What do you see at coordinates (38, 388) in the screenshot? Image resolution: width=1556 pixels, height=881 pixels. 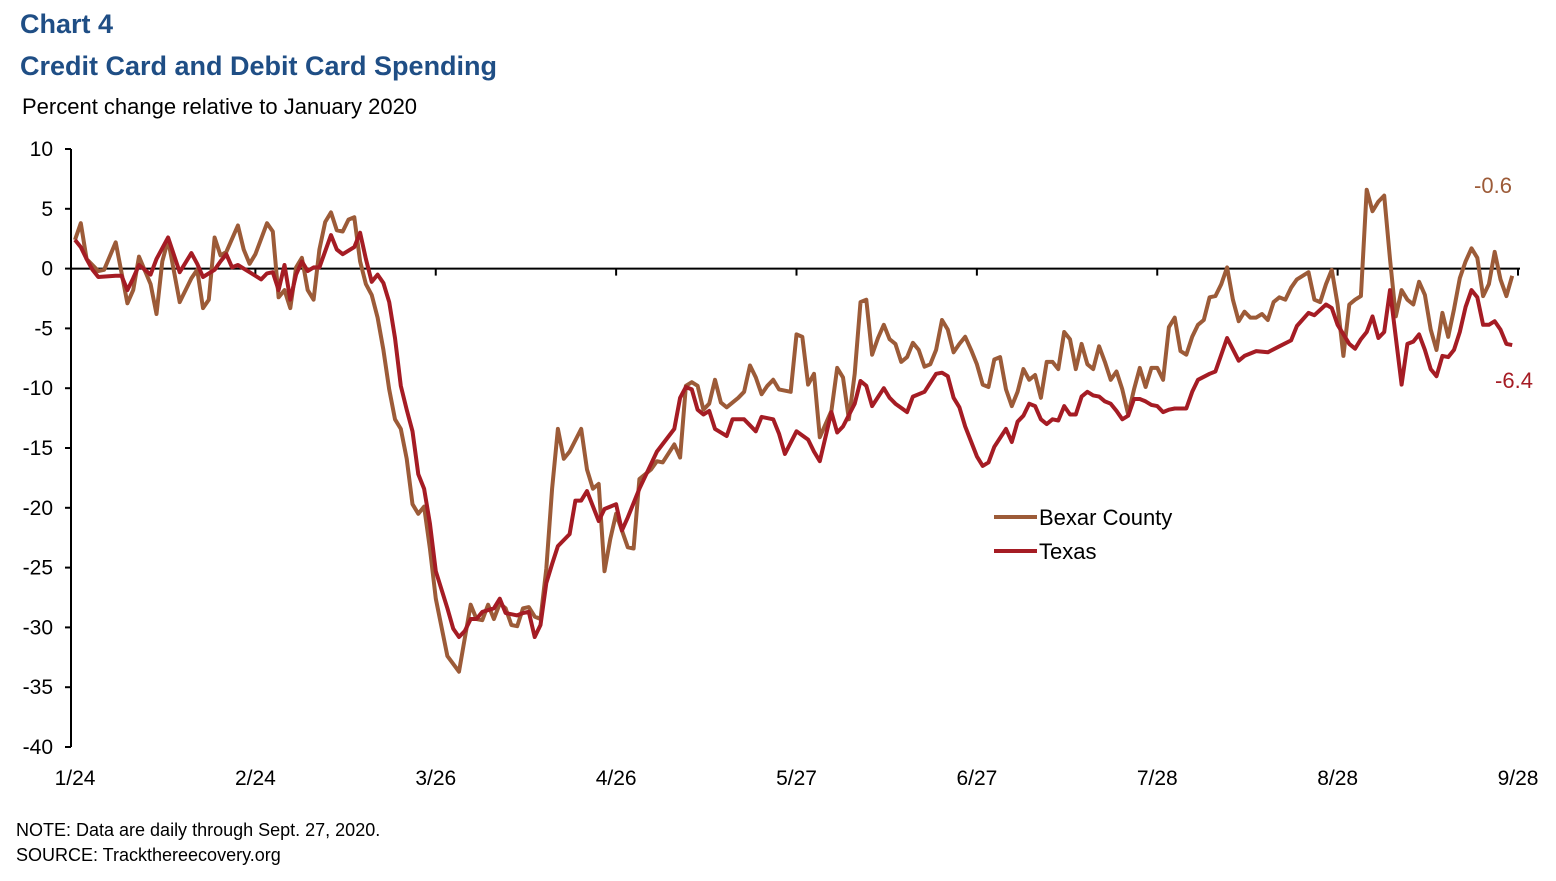 I see `y-tick-label: -10` at bounding box center [38, 388].